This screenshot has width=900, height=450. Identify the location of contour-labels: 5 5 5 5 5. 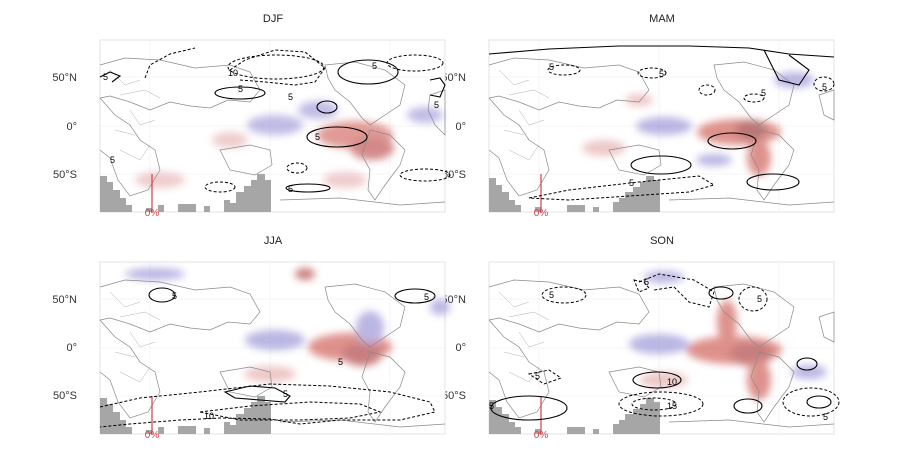
(688, 125).